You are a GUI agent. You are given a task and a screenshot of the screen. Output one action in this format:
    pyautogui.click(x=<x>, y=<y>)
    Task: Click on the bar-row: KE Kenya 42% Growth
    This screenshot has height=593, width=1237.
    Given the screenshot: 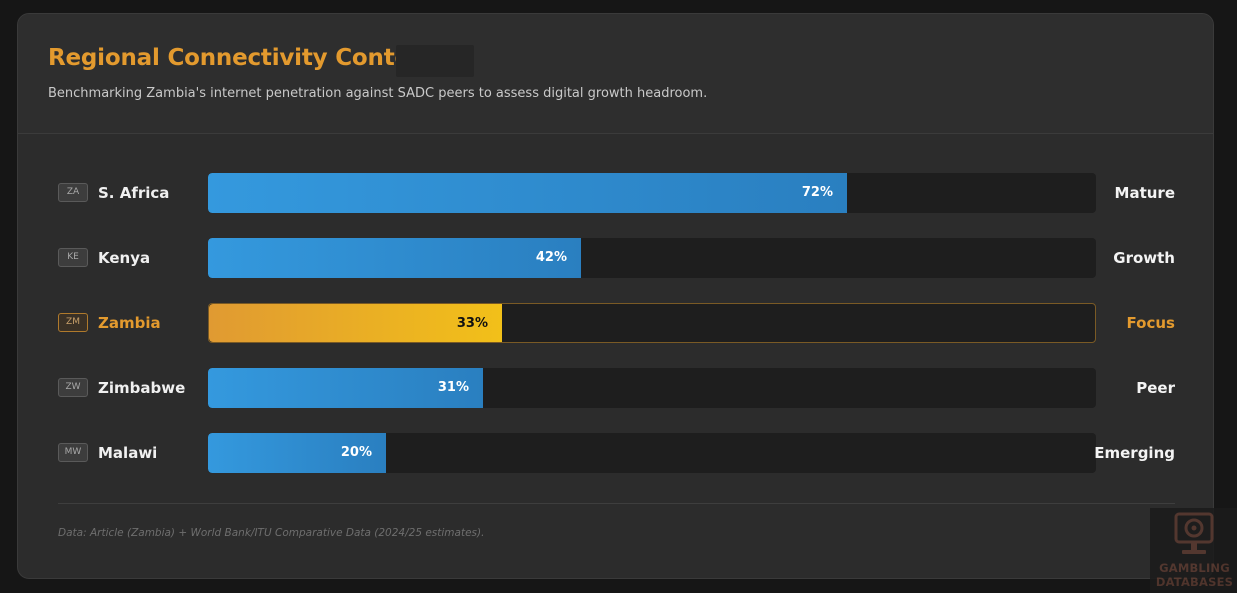 What is the action you would take?
    pyautogui.click(x=615, y=258)
    